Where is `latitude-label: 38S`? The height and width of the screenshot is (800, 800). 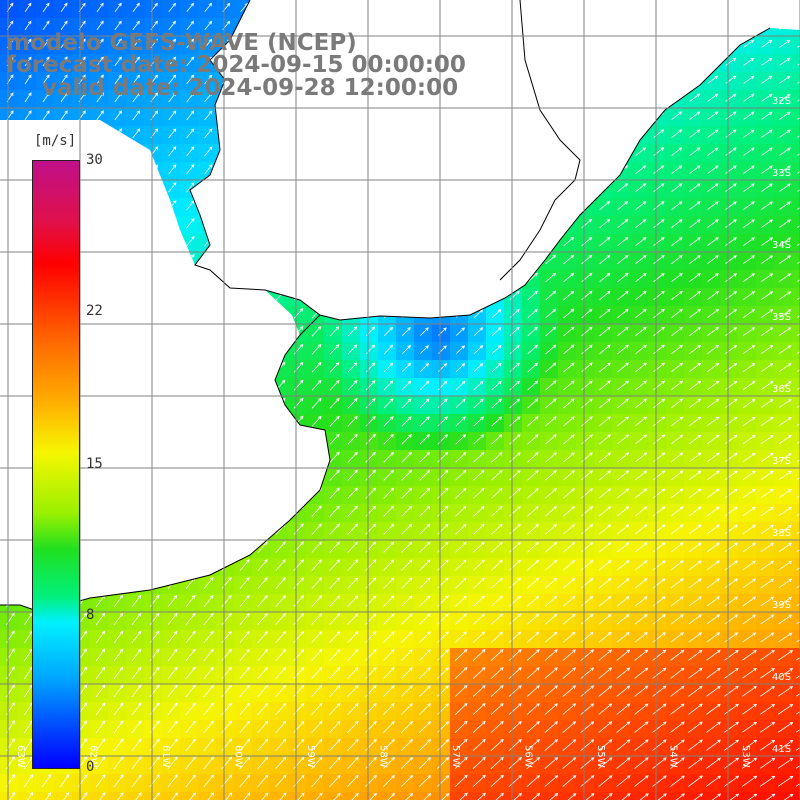 latitude-label: 38S is located at coordinates (781, 533).